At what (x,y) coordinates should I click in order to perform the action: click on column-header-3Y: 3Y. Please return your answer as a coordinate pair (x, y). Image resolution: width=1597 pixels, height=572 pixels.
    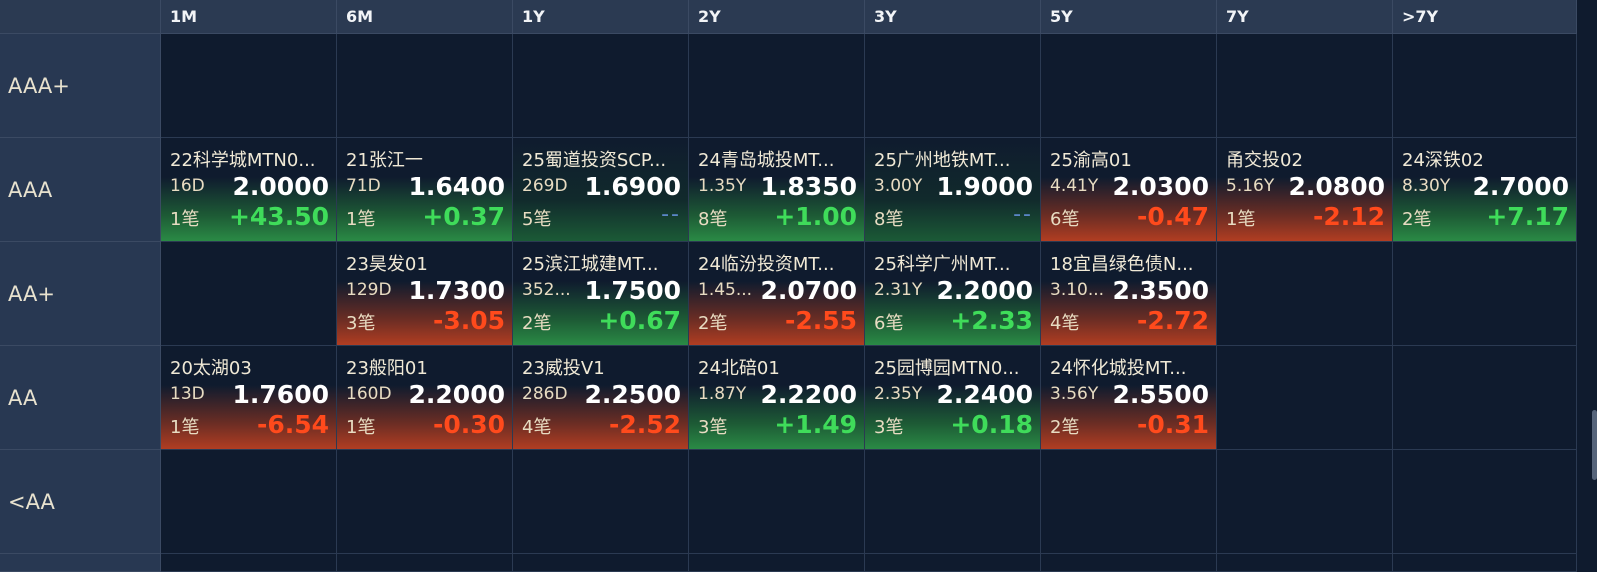
    Looking at the image, I should click on (953, 17).